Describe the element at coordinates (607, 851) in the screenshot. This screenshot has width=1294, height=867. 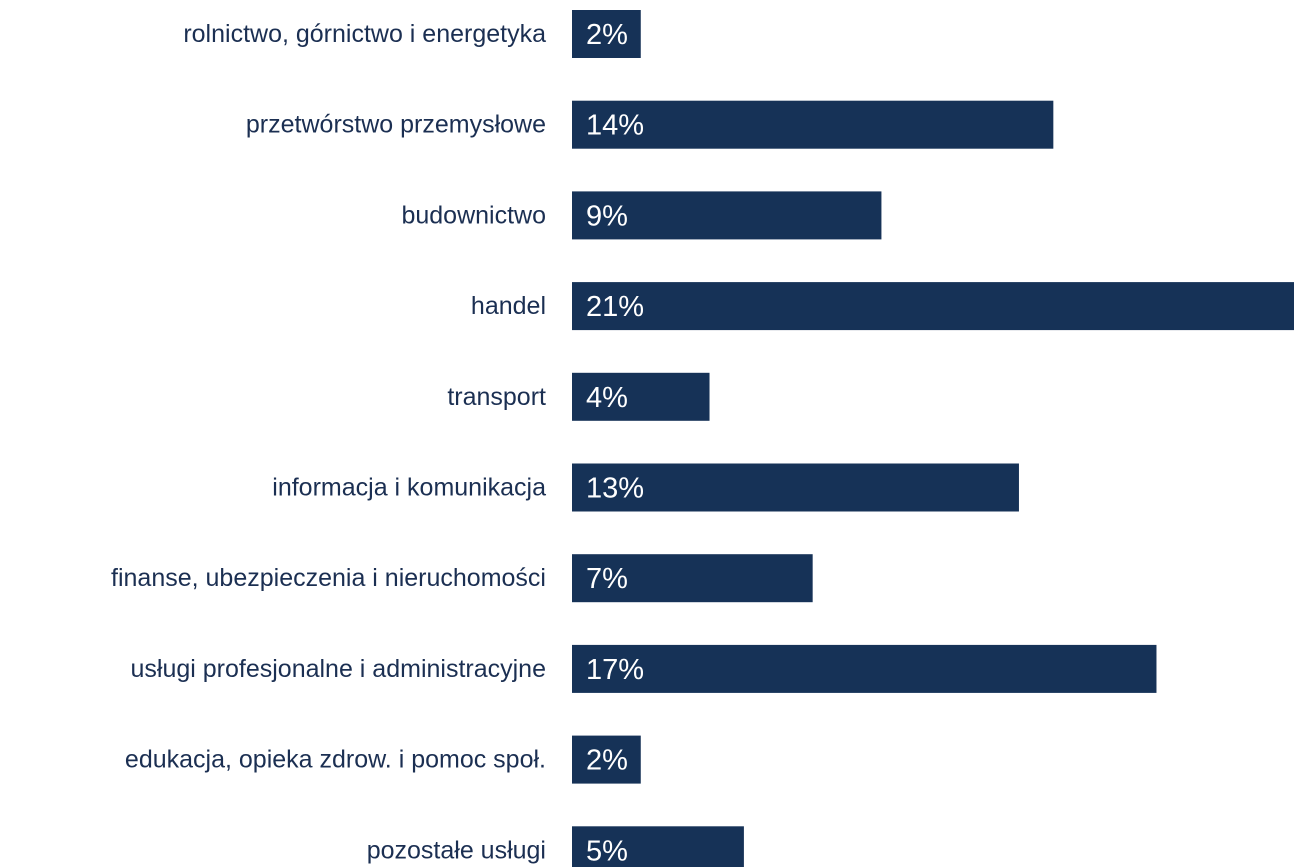
I see `value-label: 5%` at that location.